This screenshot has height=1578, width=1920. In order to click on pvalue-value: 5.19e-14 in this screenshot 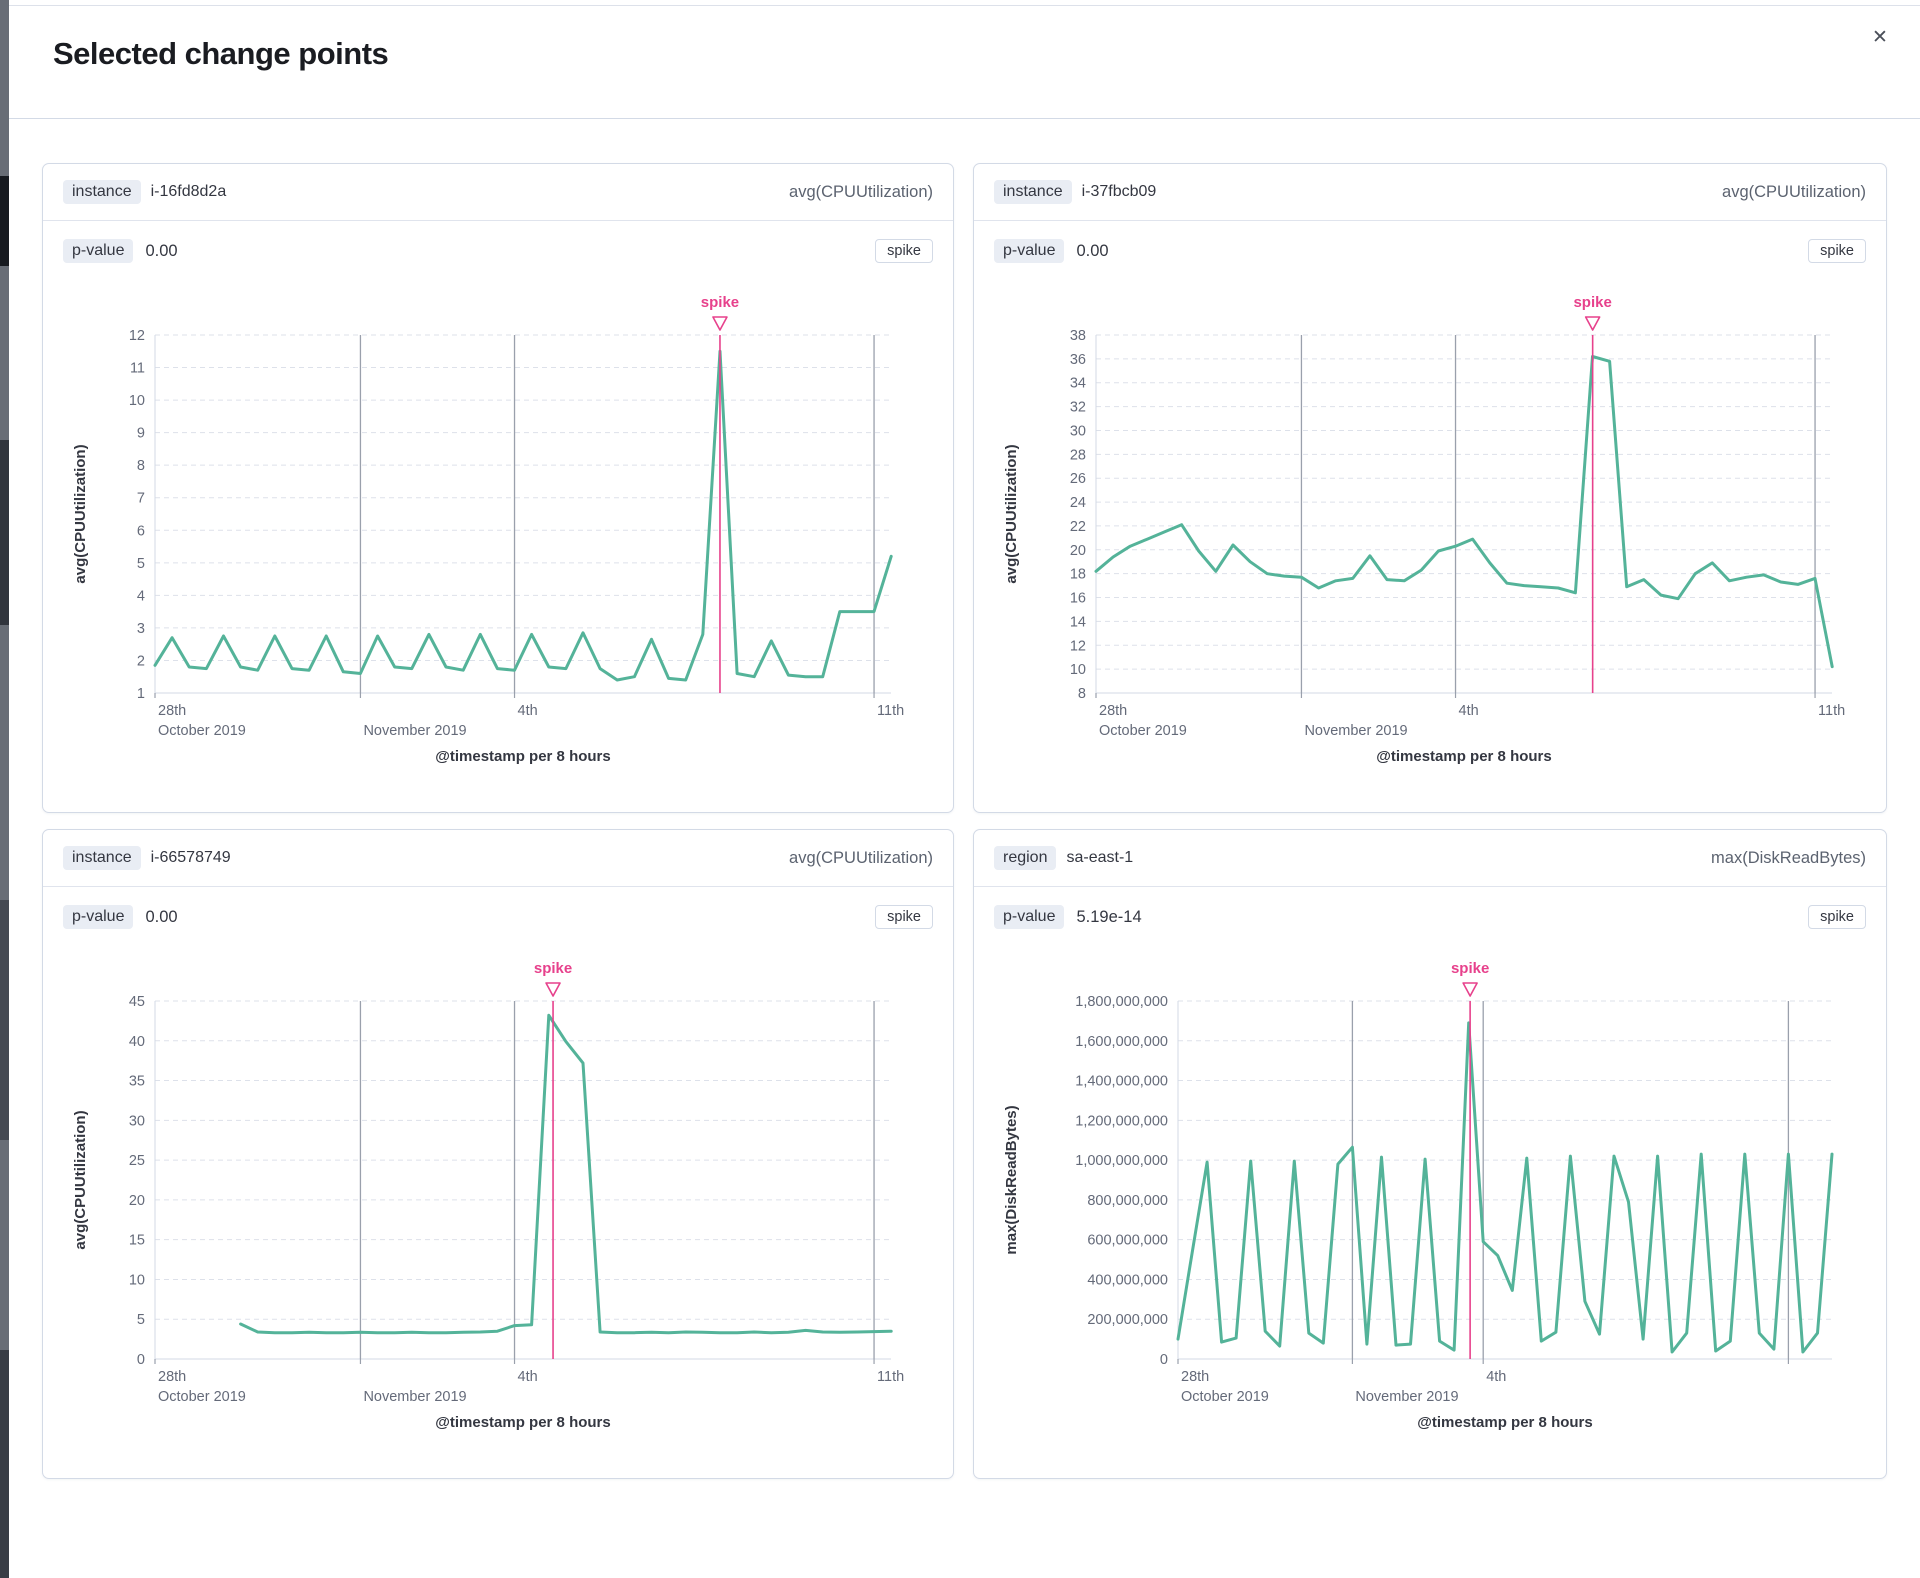, I will do `click(1109, 916)`.